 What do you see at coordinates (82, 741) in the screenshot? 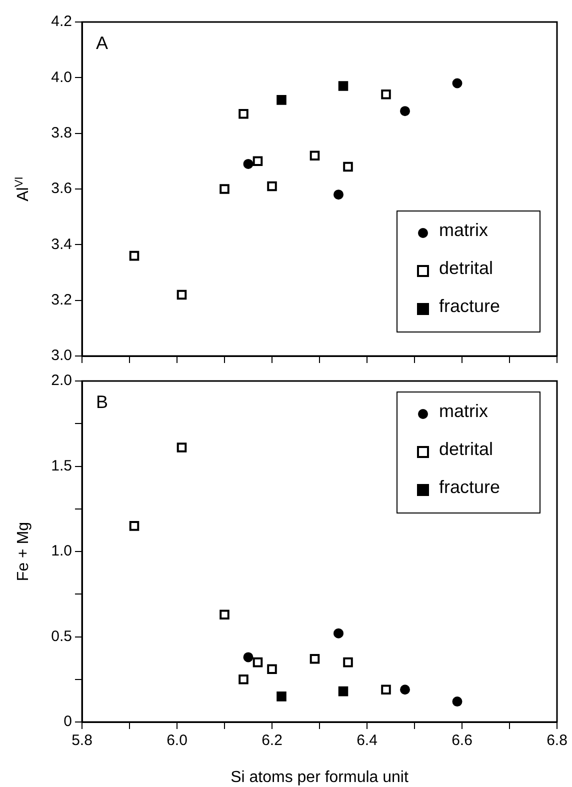
I see `x-tick-label: 5.8` at bounding box center [82, 741].